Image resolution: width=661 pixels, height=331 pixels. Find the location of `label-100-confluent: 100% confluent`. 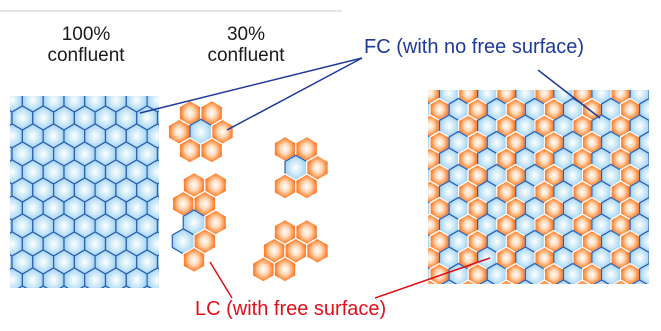

label-100-confluent: 100% confluent is located at coordinates (86, 45).